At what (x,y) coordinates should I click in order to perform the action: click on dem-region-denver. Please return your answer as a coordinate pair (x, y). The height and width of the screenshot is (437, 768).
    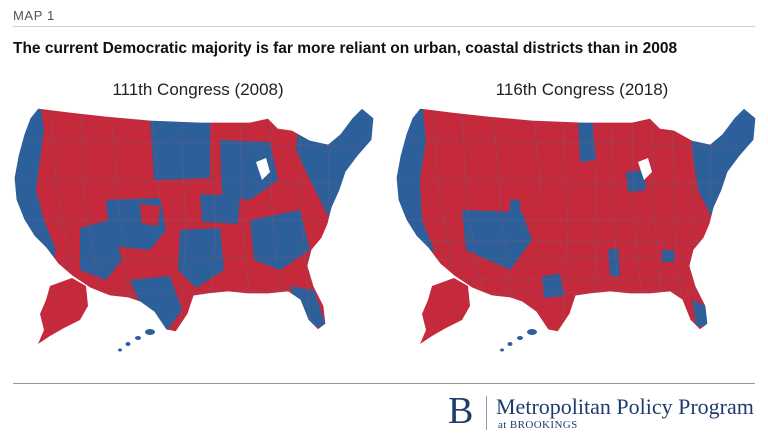
    Looking at the image, I should click on (515, 206).